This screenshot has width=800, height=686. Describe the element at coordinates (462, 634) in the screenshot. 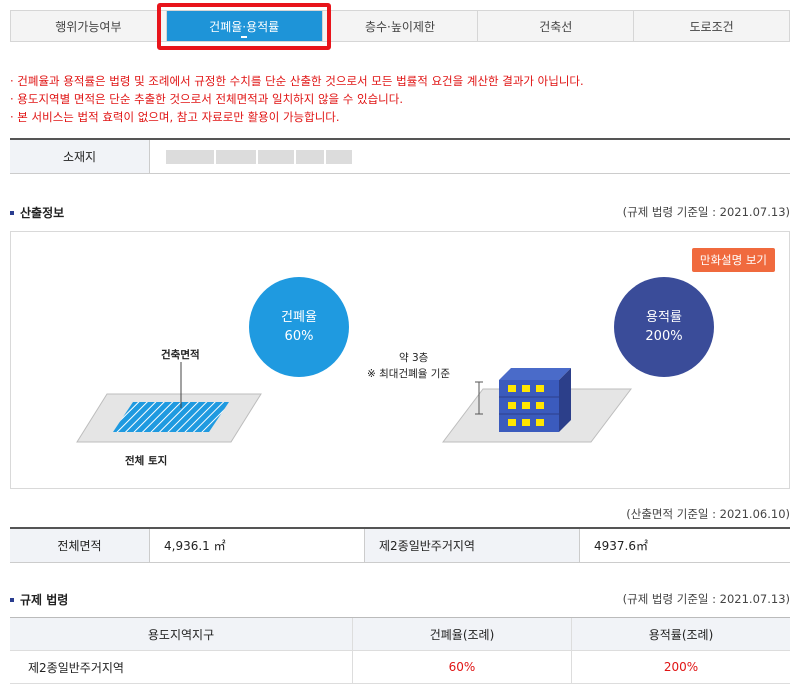

I see `col-header-coverage: 건폐율(조례)` at that location.